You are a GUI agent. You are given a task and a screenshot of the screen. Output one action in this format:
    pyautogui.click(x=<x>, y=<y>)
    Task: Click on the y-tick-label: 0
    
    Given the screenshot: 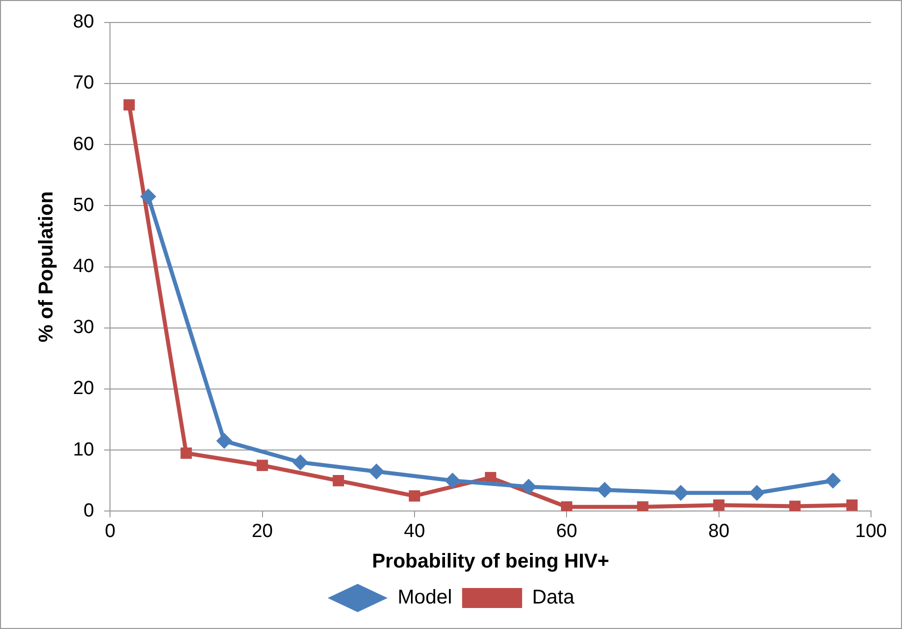 What is the action you would take?
    pyautogui.click(x=89, y=511)
    